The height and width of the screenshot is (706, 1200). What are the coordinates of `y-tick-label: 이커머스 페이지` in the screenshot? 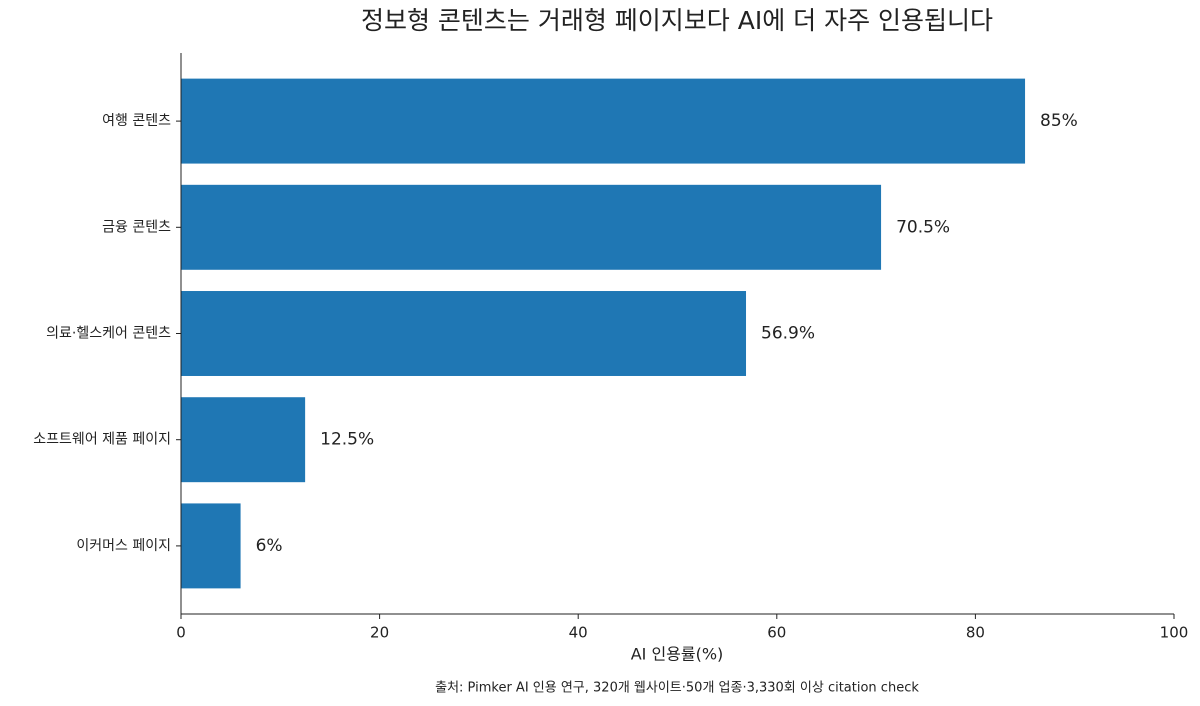 It's located at (123, 546).